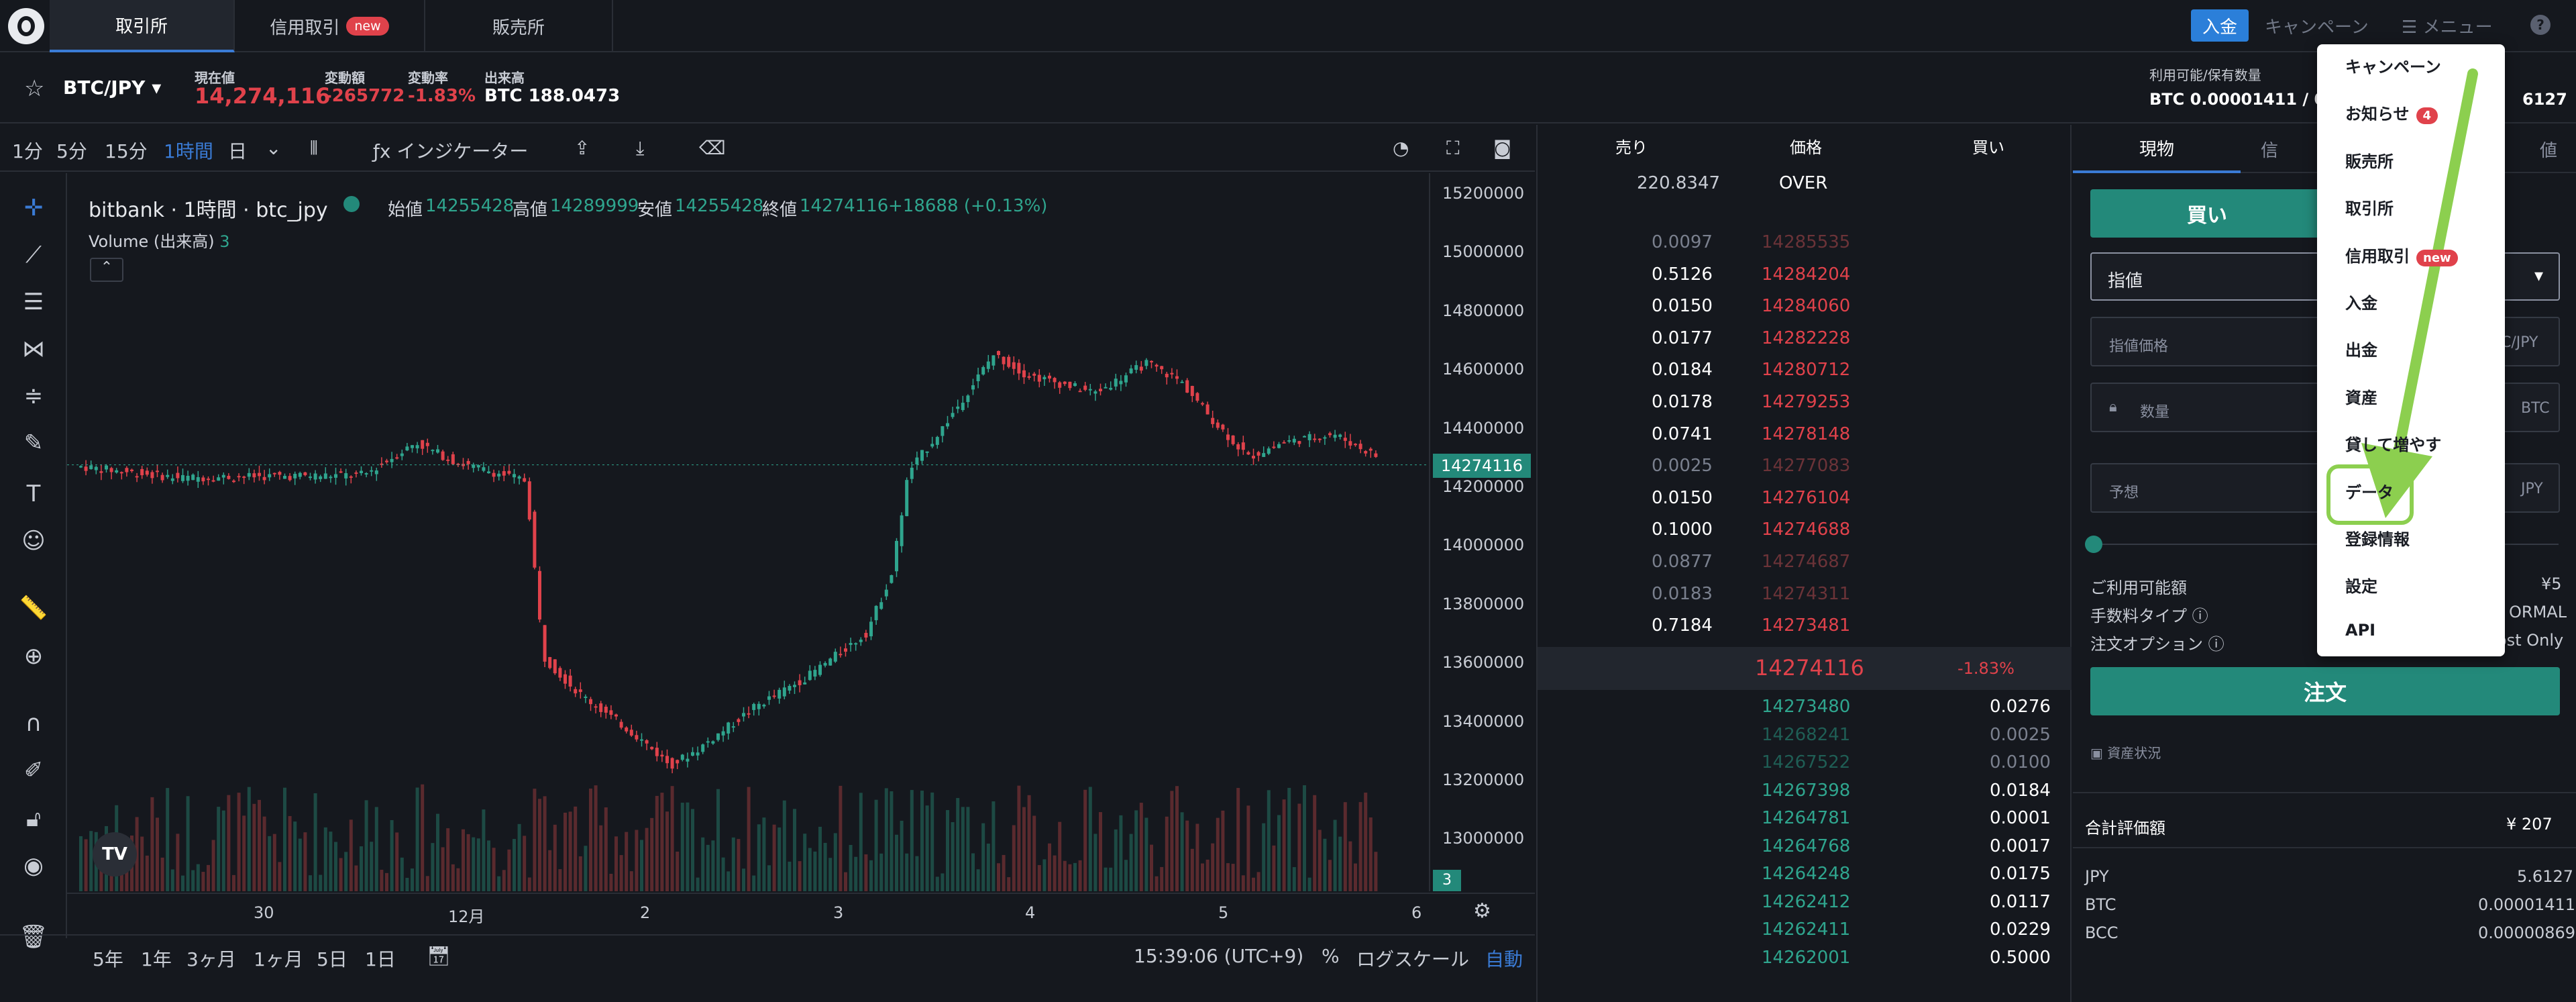  What do you see at coordinates (238, 151) in the screenshot?
I see `timeframe-button: 日` at bounding box center [238, 151].